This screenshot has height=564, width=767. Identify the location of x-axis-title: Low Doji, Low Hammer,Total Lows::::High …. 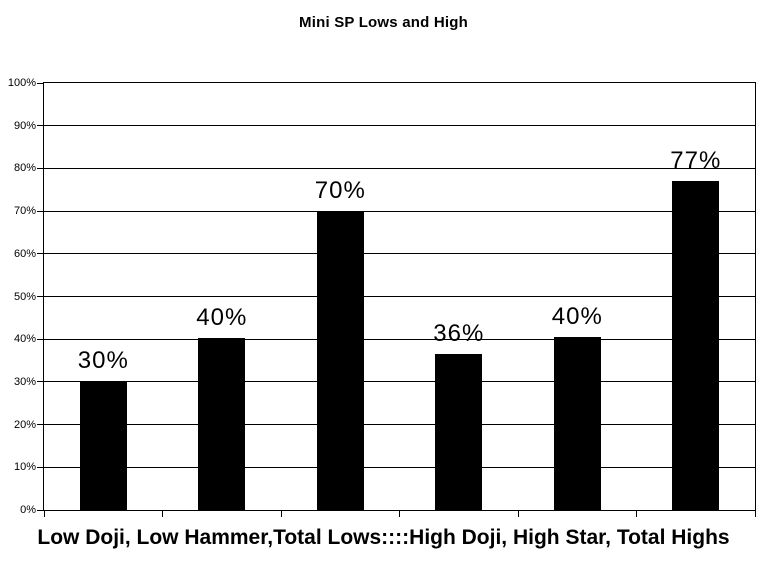
(383, 537).